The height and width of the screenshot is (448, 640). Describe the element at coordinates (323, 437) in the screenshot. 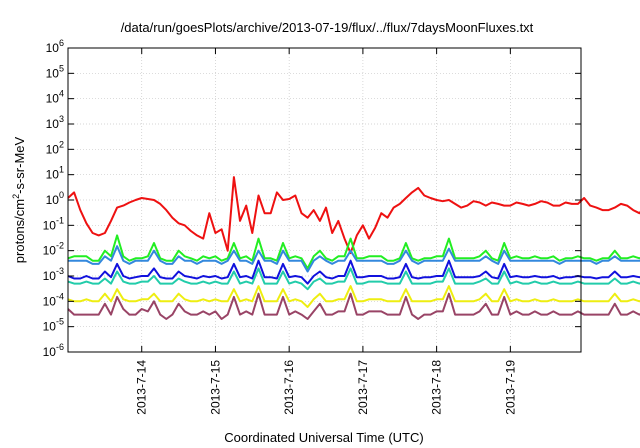

I see `x-axis-label: Coordinated Universal Time (UTC)` at that location.